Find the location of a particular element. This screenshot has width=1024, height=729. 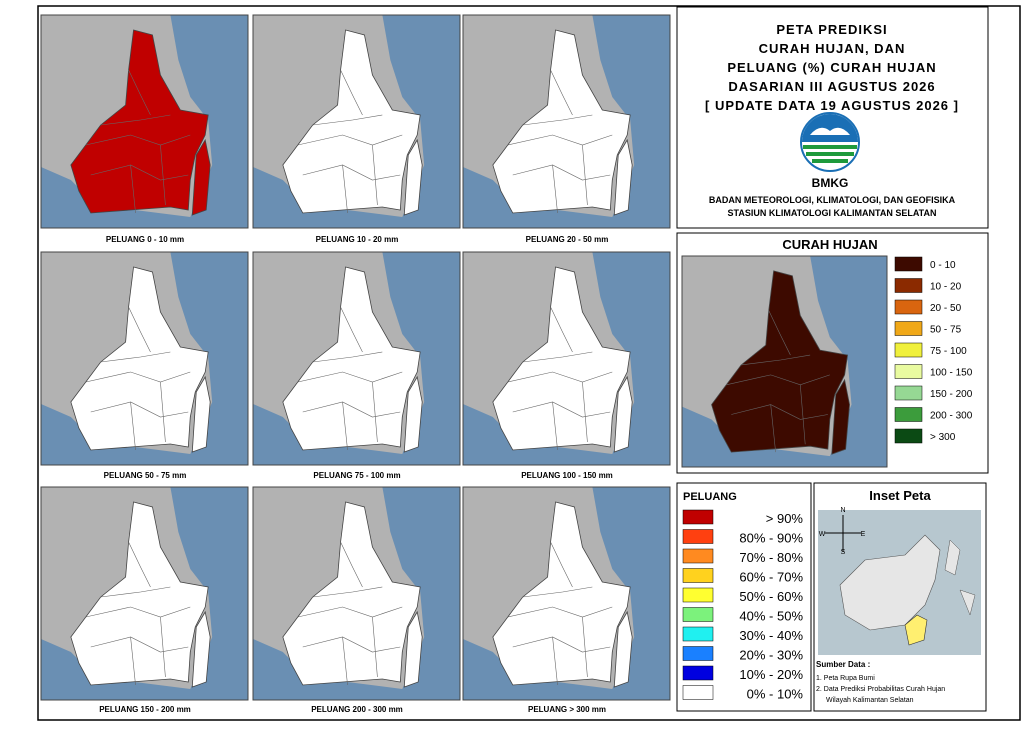

panel-label: PELUANG 75 - 100 mm is located at coordinates (356, 475).